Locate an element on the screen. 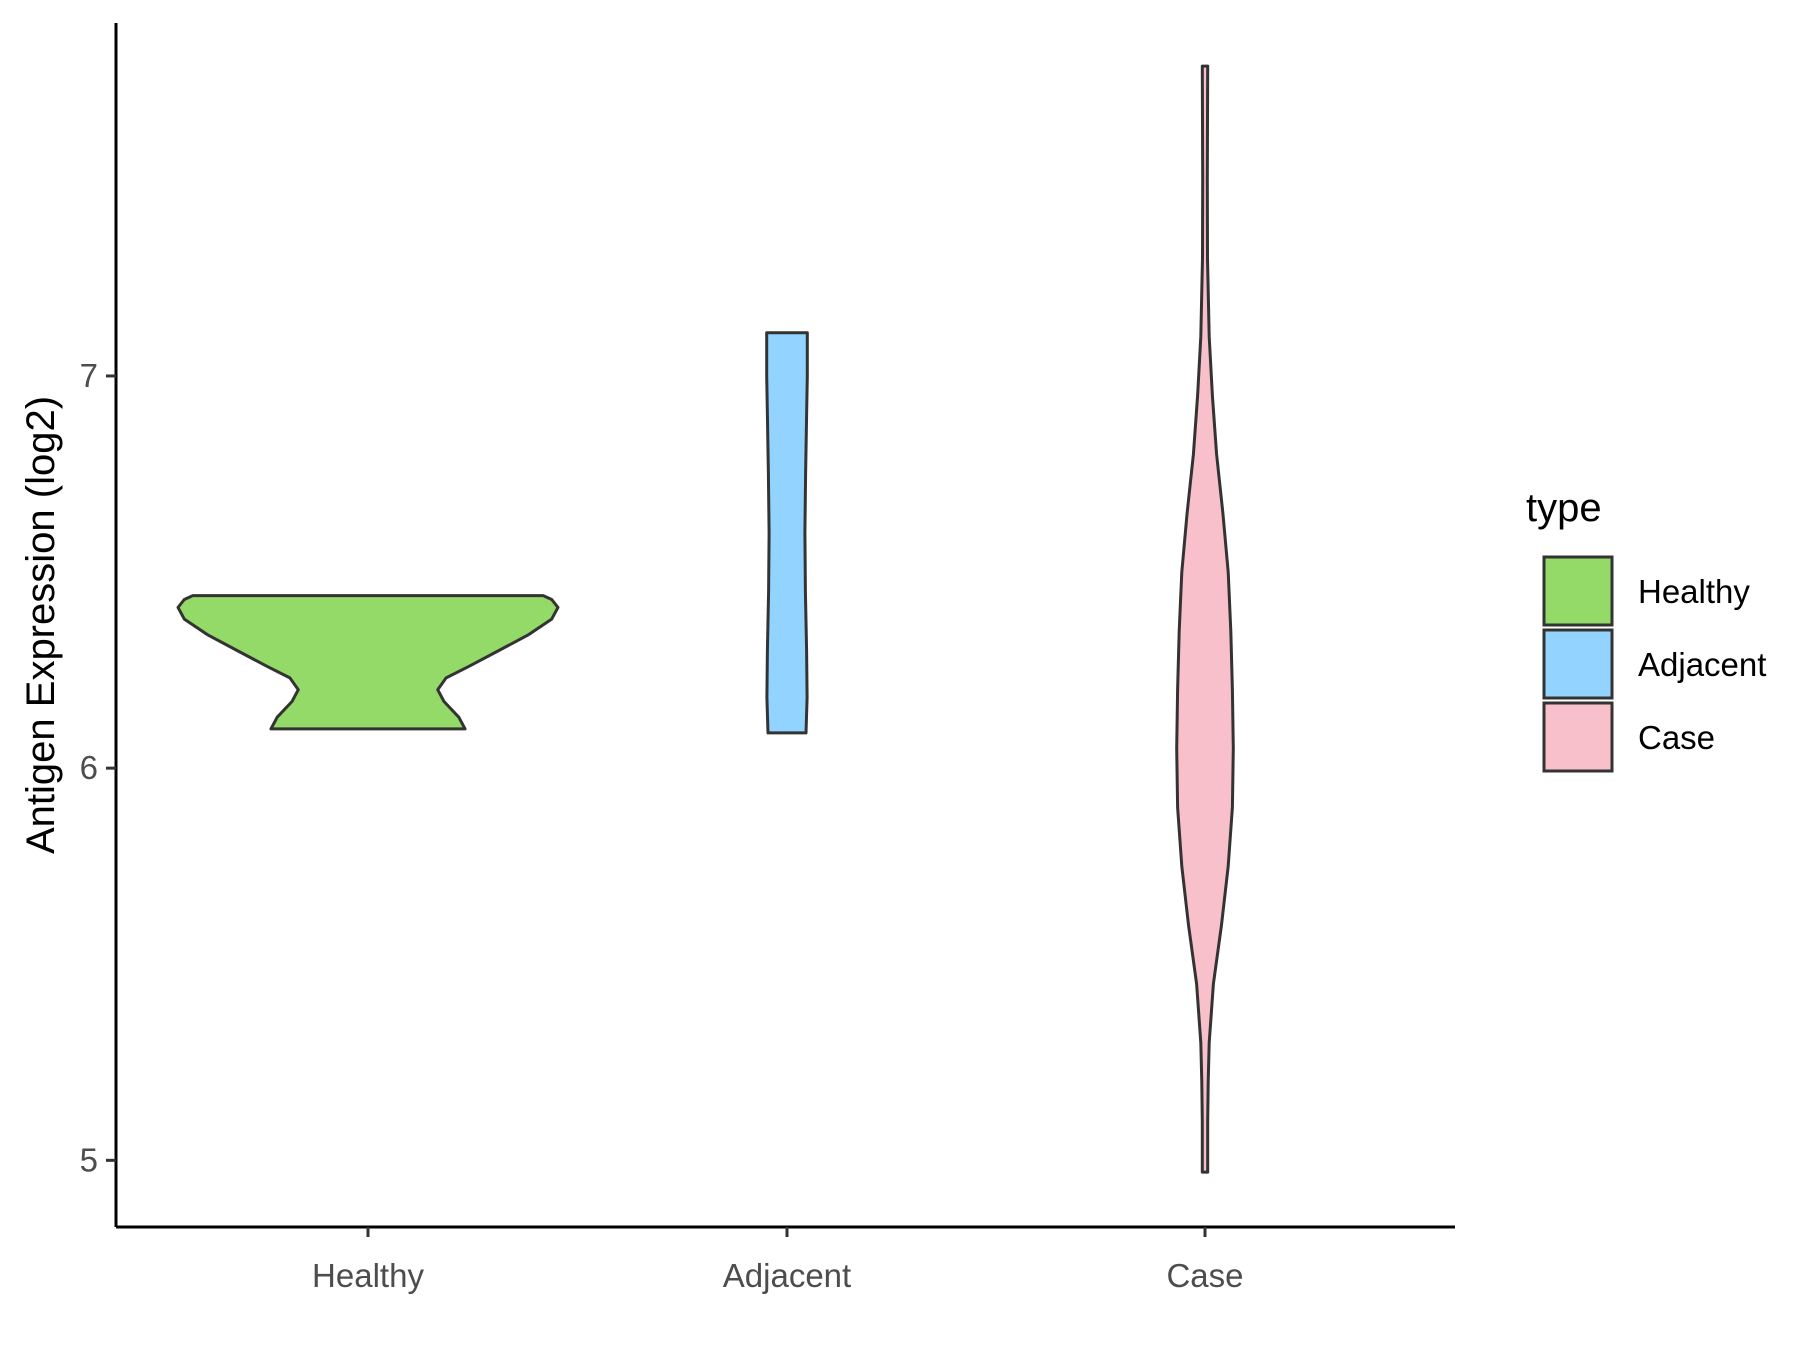 Image resolution: width=1800 pixels, height=1350 pixels. y-axis-title: Antigen Expression (log2) is located at coordinates (41, 625).